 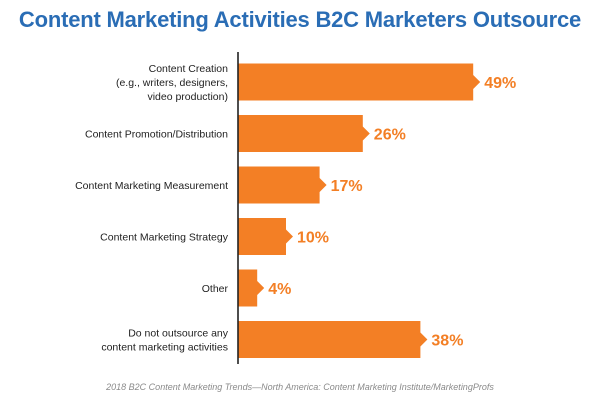 I want to click on category-label-line: (e.g., writers, designers,, so click(x=172, y=83).